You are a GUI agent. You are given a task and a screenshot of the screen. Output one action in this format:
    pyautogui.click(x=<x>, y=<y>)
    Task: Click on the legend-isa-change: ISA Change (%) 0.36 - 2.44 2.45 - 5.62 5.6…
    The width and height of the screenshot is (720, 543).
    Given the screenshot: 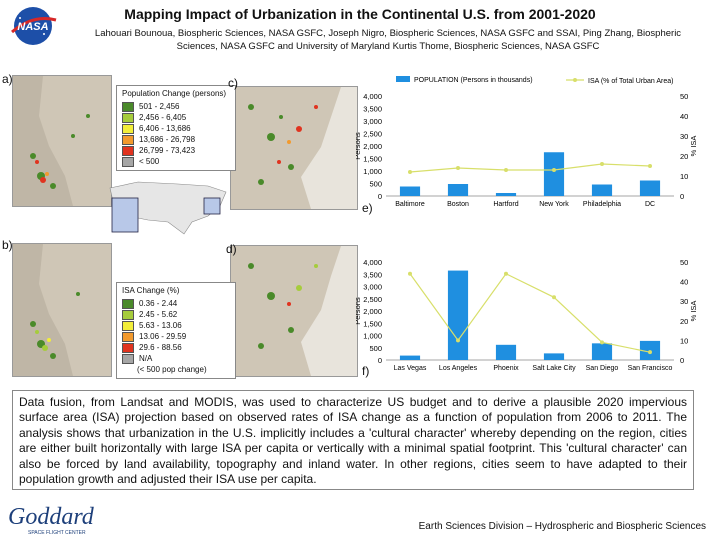 What is the action you would take?
    pyautogui.click(x=176, y=330)
    